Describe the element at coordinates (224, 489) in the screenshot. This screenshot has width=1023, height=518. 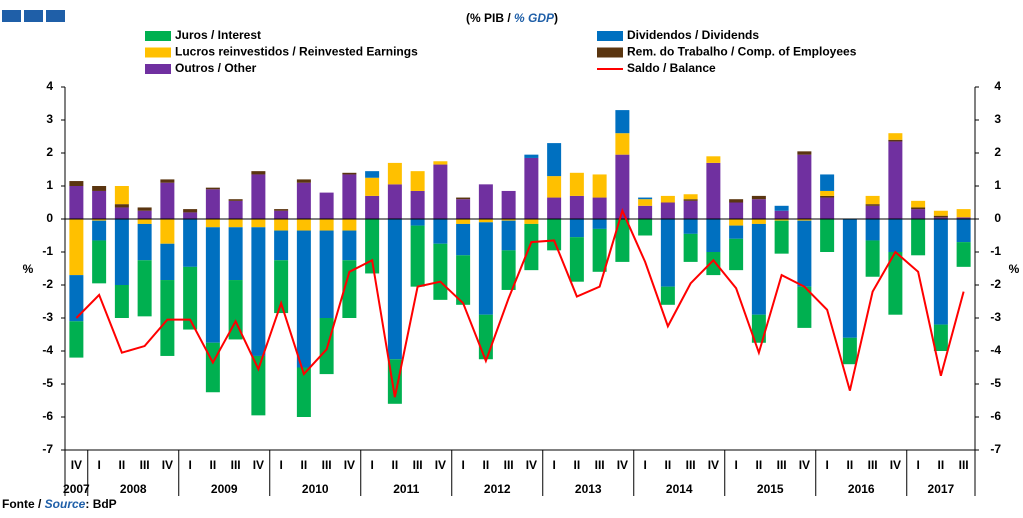
I see `year-label: 2009` at that location.